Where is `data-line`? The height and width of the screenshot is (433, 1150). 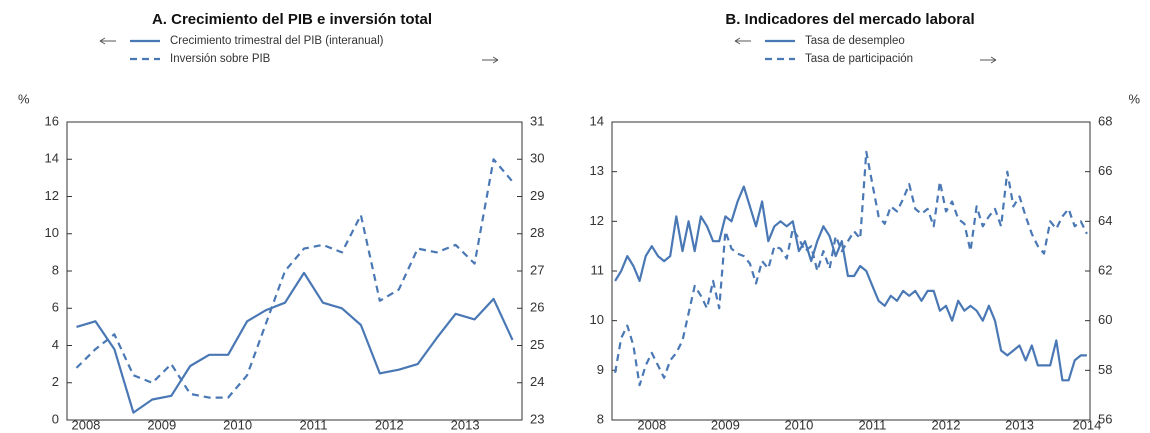
data-line is located at coordinates (295, 342).